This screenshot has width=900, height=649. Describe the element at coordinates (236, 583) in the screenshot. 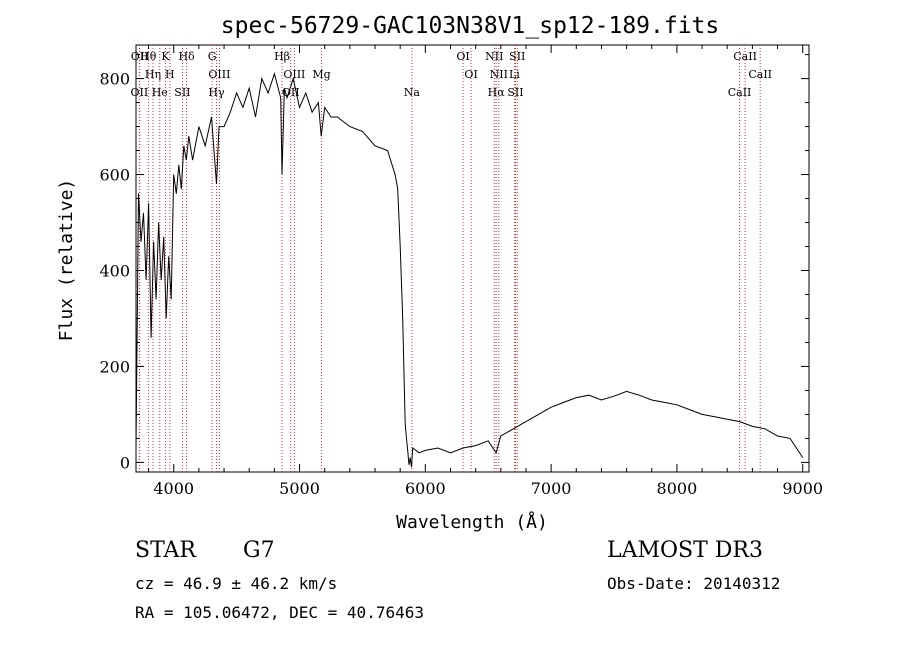

I see `redshift-value: cz = 46.9 ± 46.2 km/s` at that location.